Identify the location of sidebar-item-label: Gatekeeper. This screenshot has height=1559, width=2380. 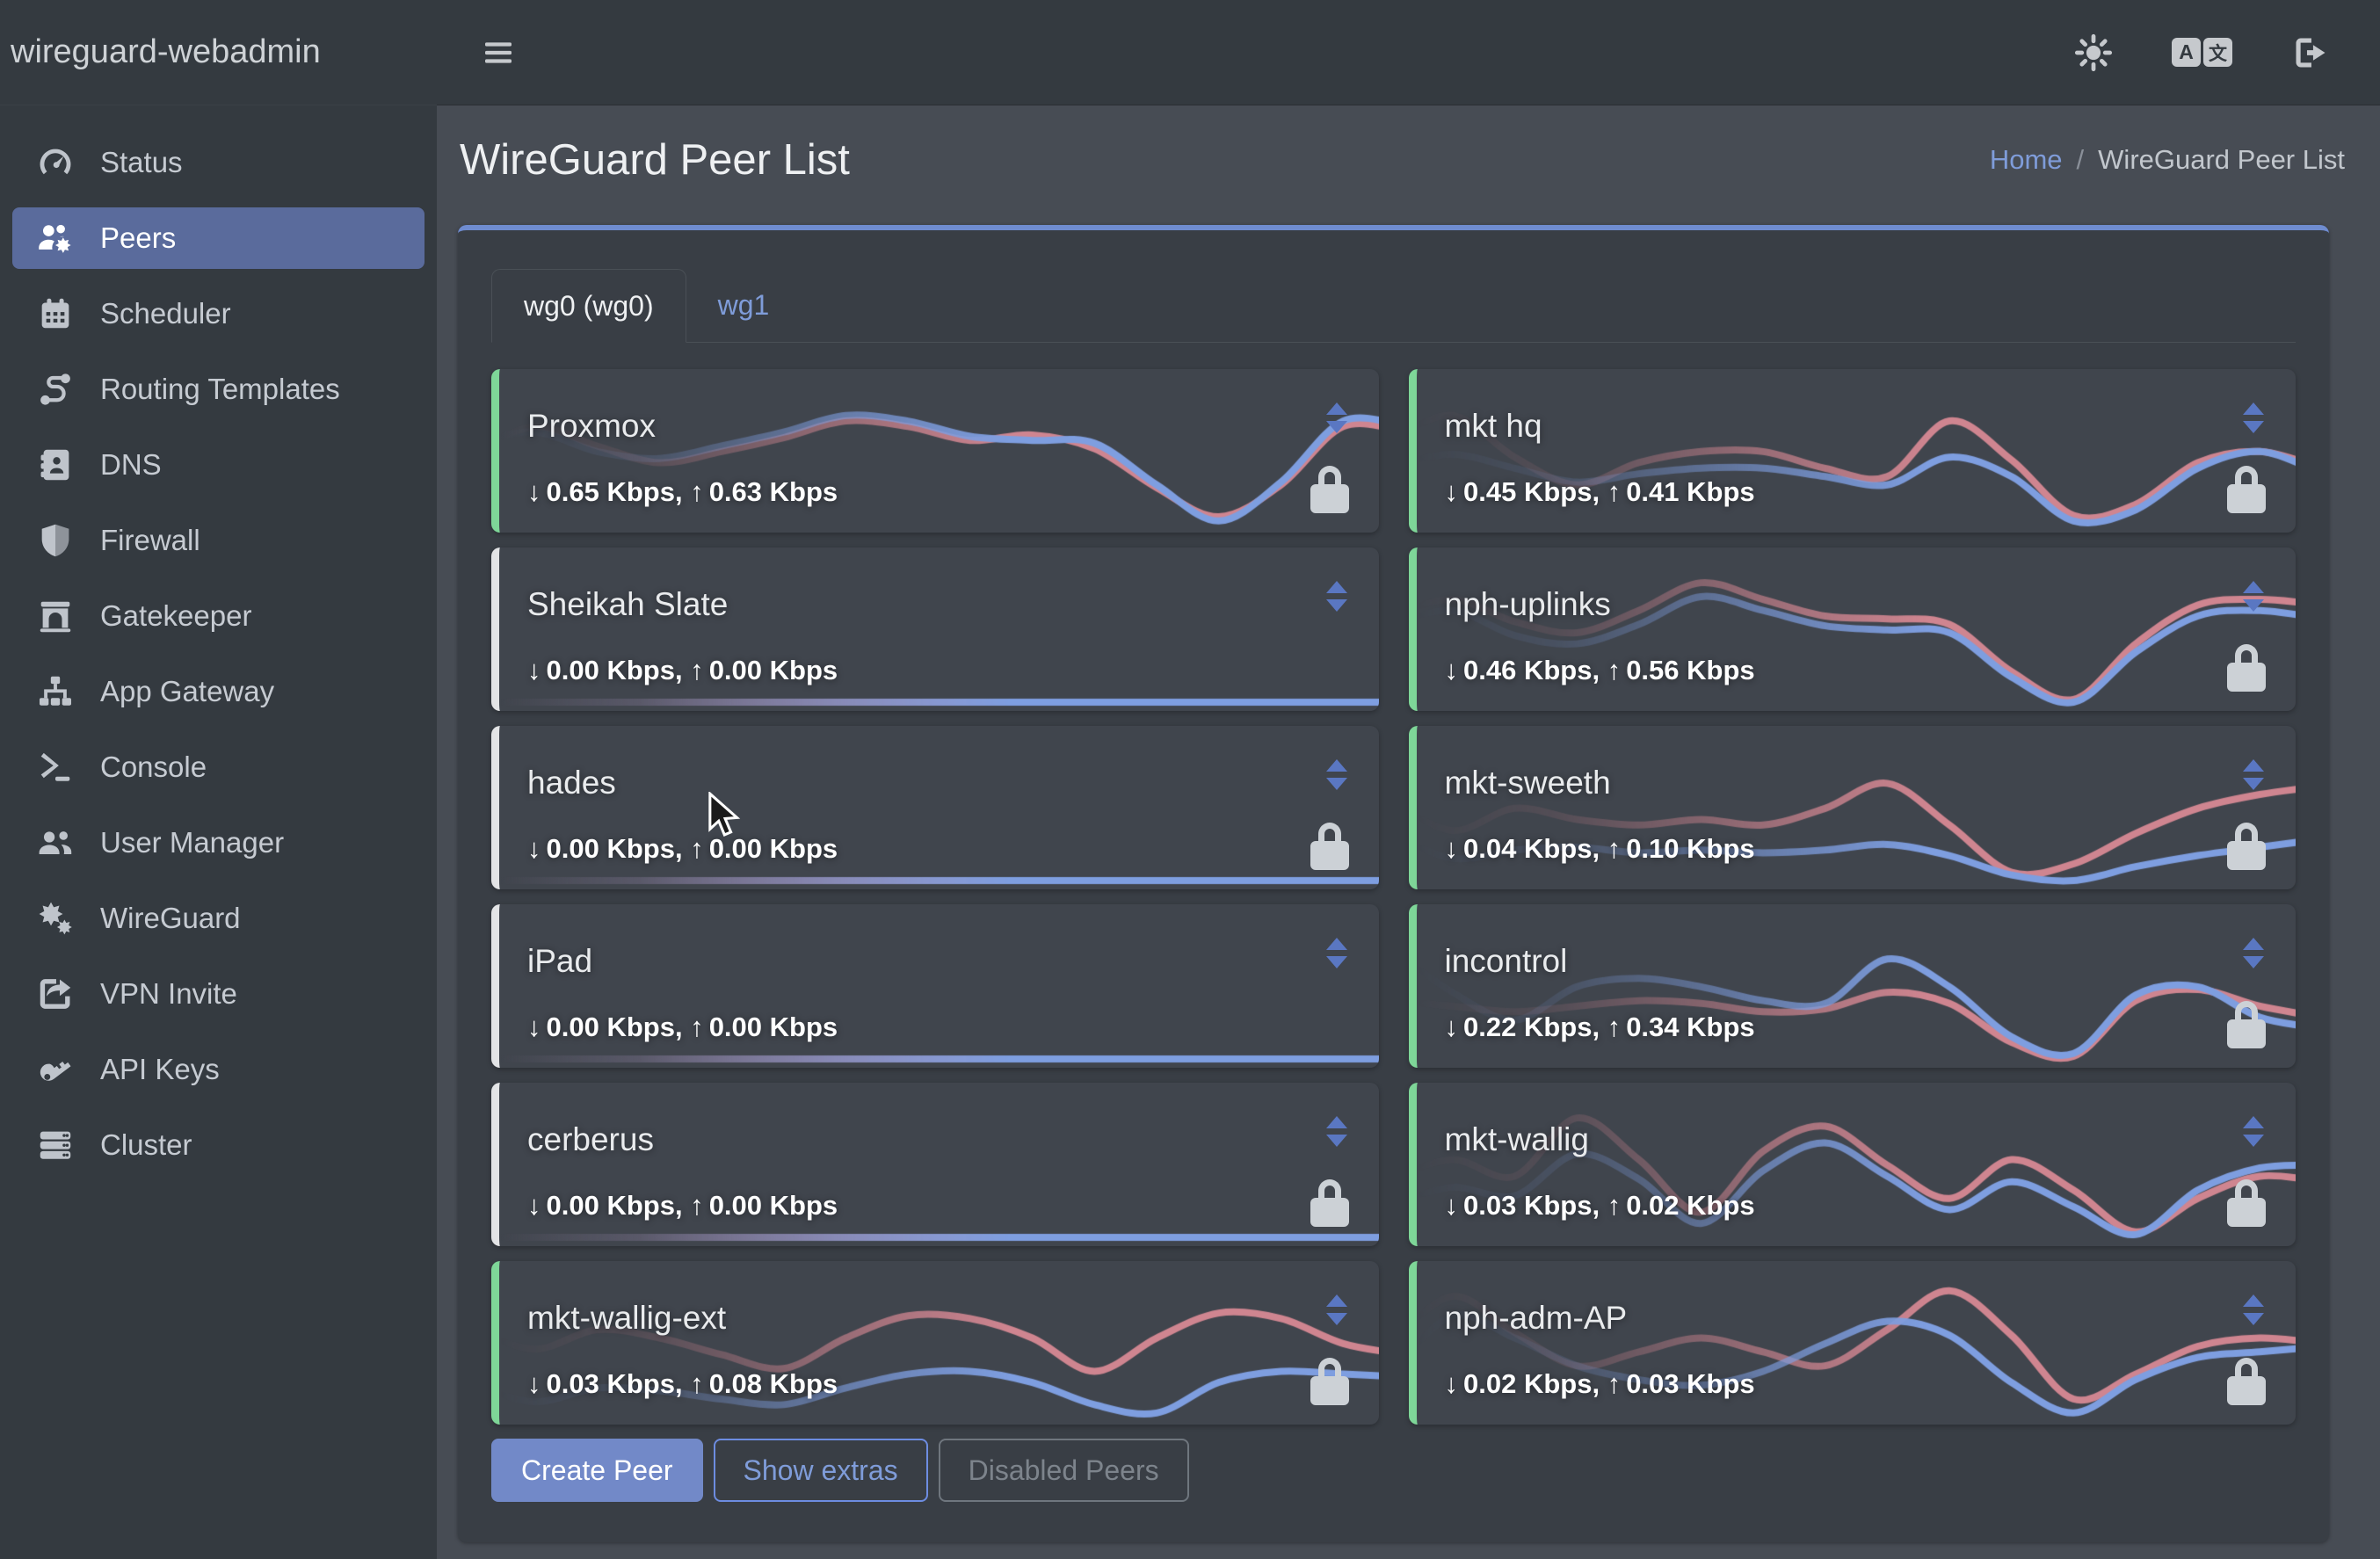
(176, 615).